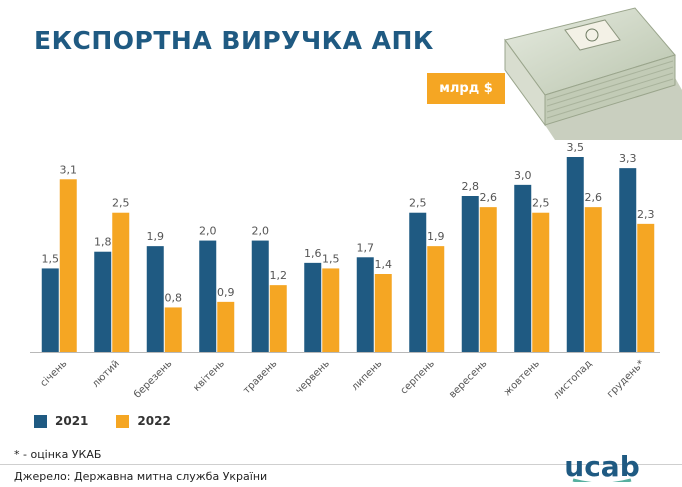 This screenshot has height=487, width=682. Describe the element at coordinates (234, 40) in the screenshot. I see `chart-title: ЕКСПОРТНА ВИРУЧКА АПК` at that location.